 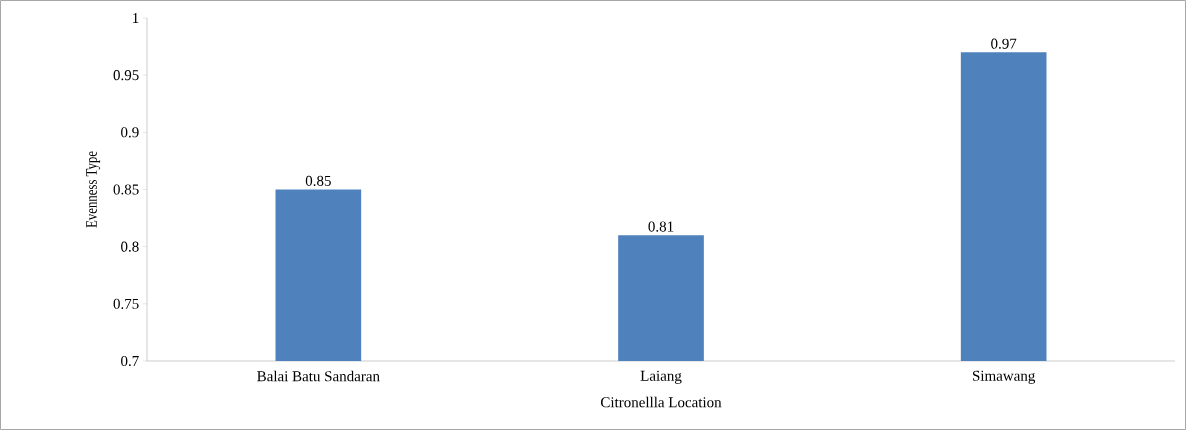 I want to click on data-label: 0.97, so click(x=1004, y=43).